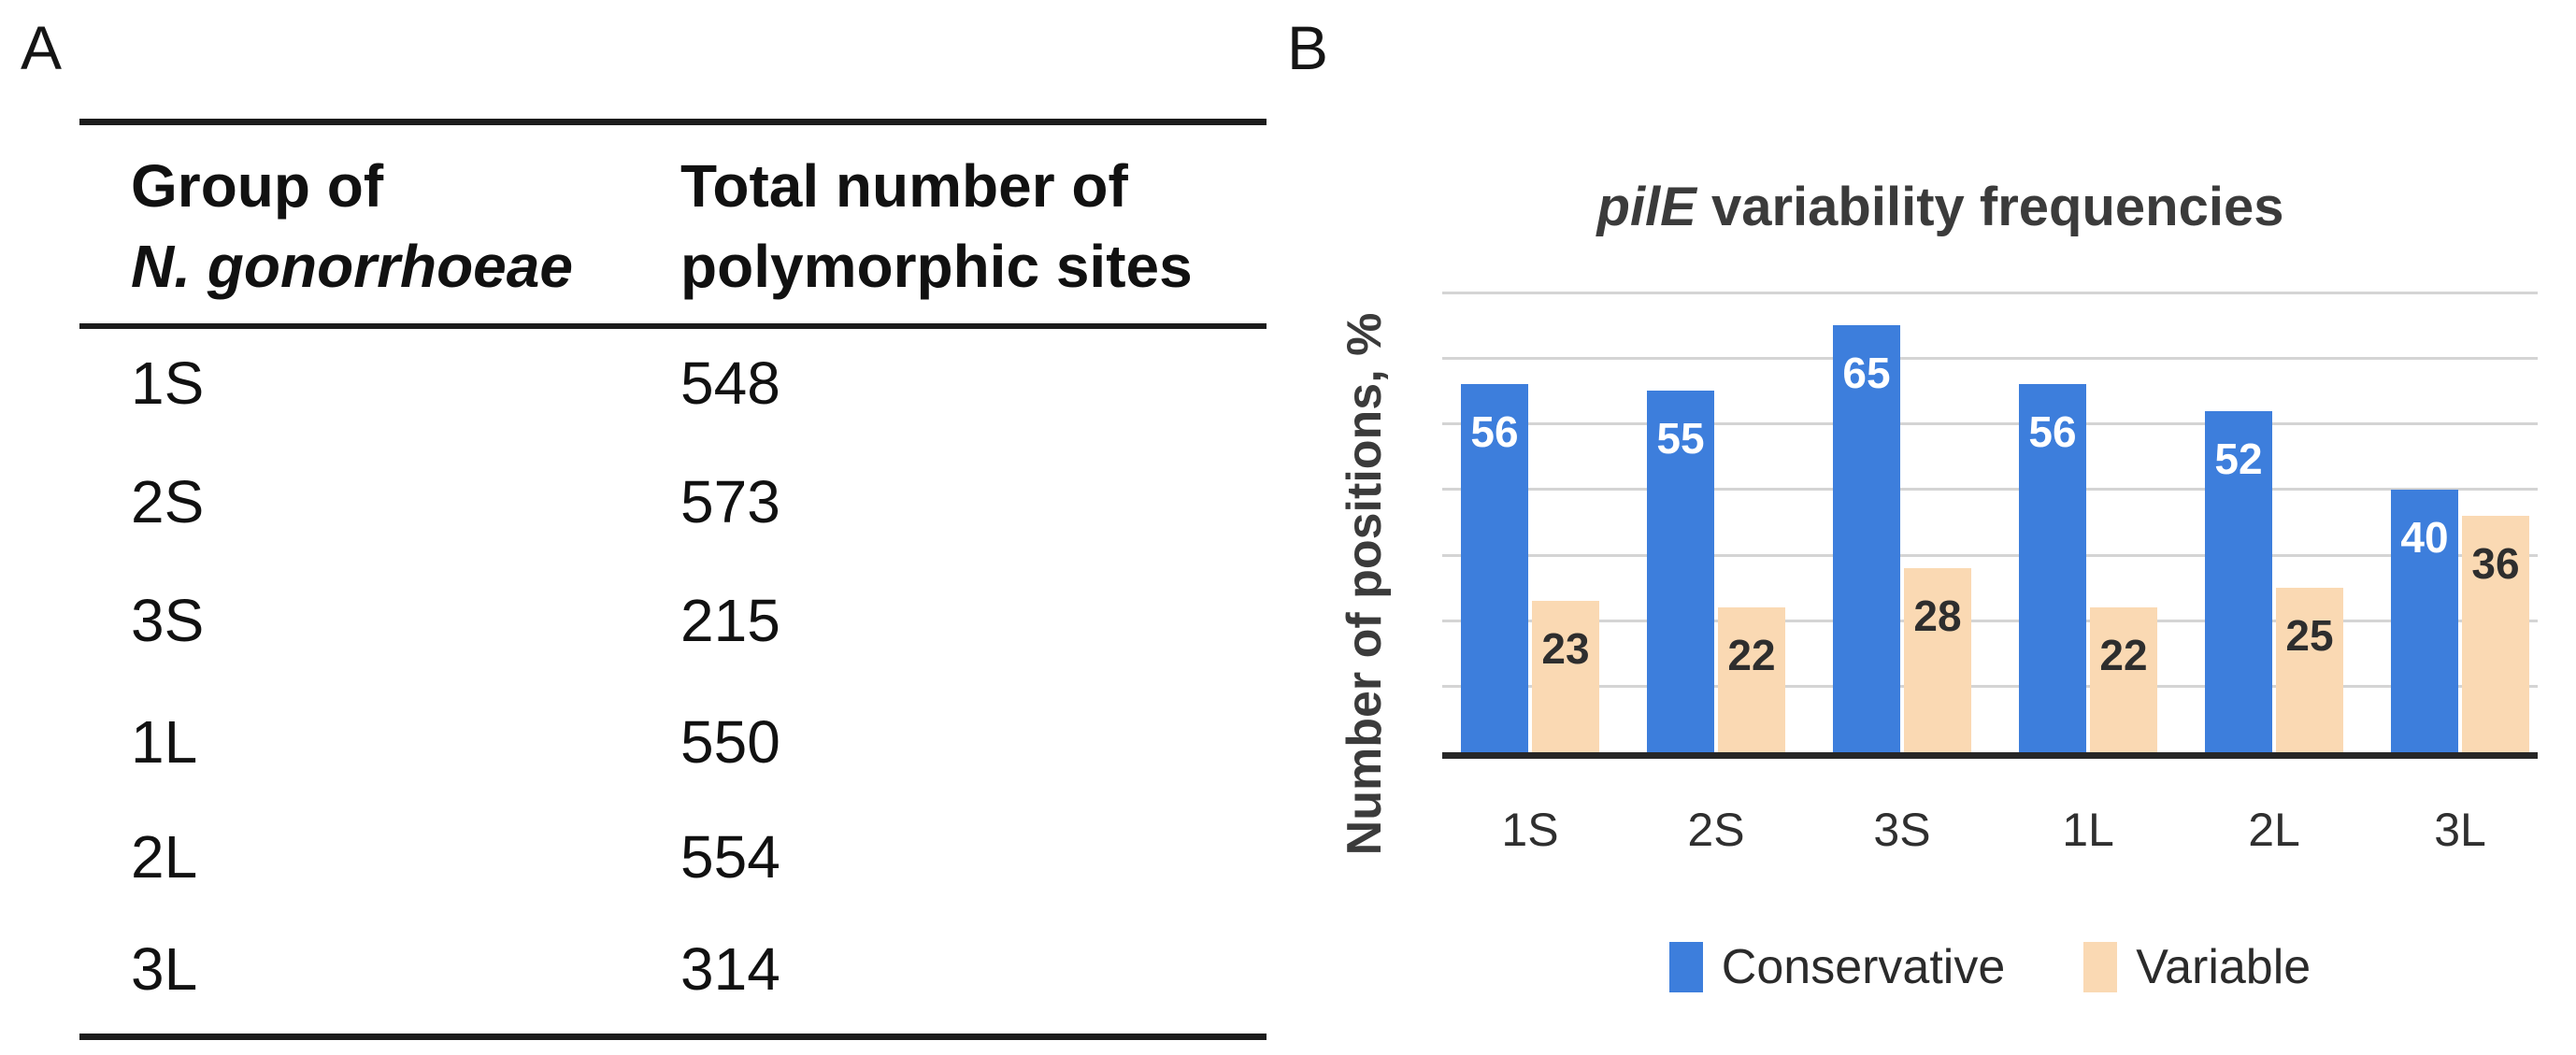 This screenshot has height=1055, width=2576. I want to click on x-axis-line, so click(1990, 755).